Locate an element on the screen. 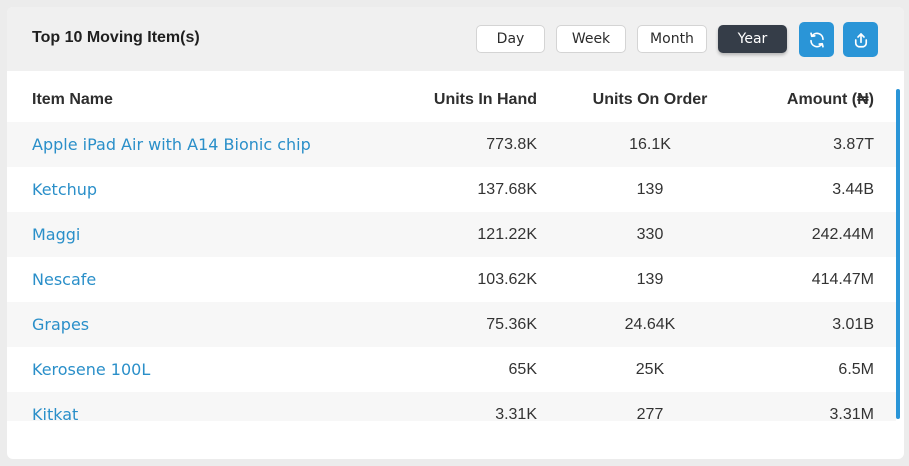 The width and height of the screenshot is (909, 466). units-on-order-cell: 24.64K is located at coordinates (650, 324).